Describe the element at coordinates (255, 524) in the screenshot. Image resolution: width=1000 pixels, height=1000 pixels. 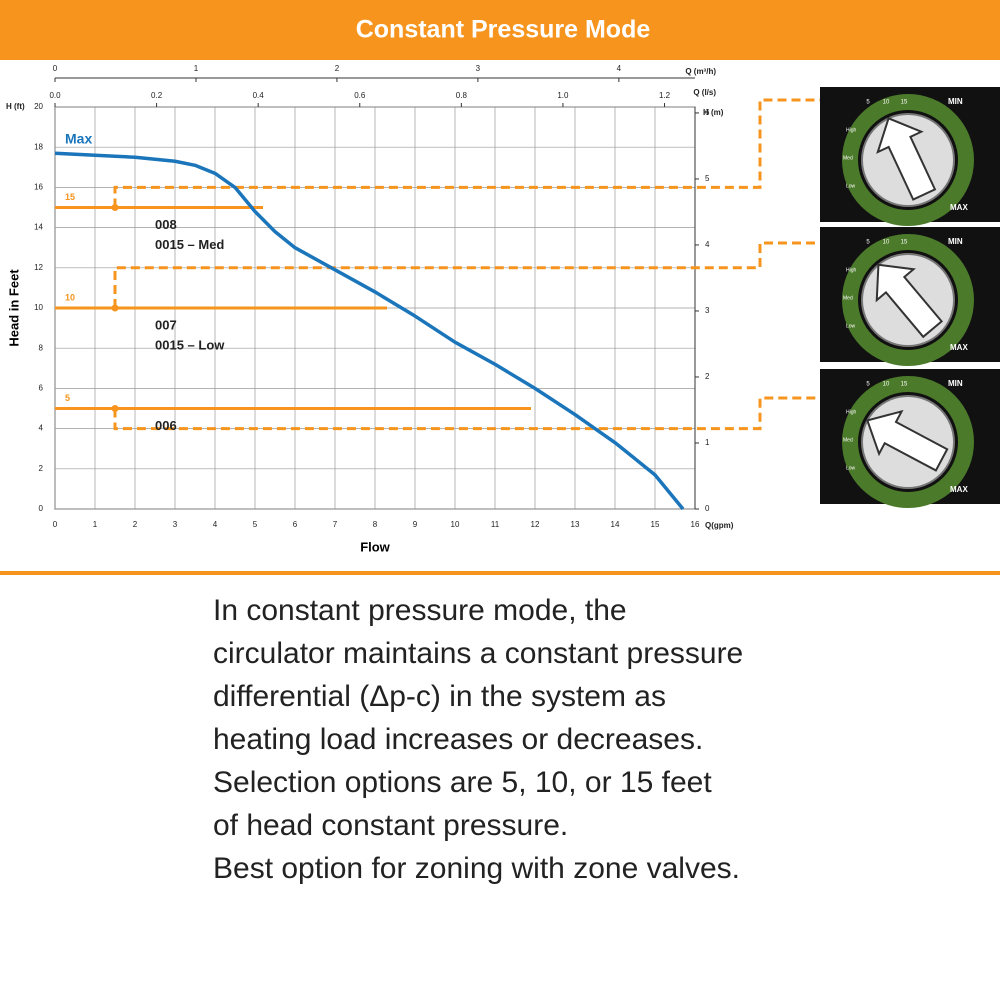
I see `x-tick-label: 5` at that location.